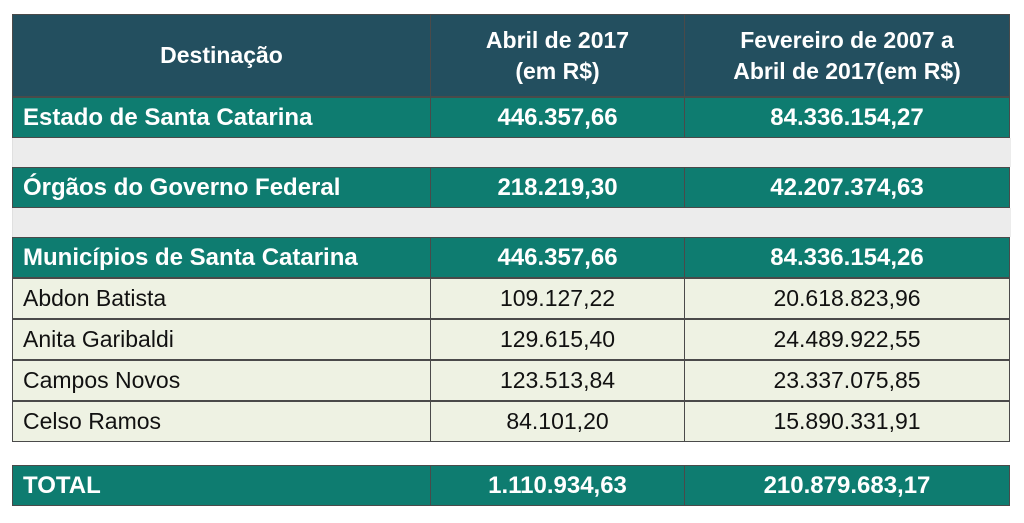 This screenshot has height=523, width=1024. What do you see at coordinates (557, 117) in the screenshot?
I see `estado-abril: 446.357,66` at bounding box center [557, 117].